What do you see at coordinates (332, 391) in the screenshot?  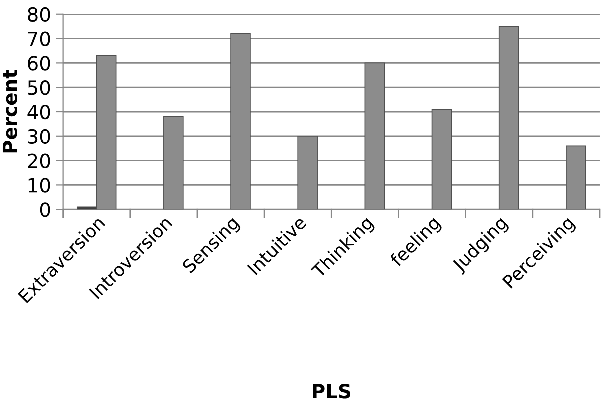 I see `x-axis-title: PLS` at bounding box center [332, 391].